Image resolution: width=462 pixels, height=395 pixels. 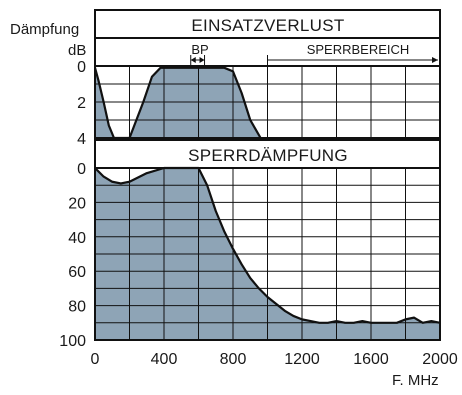 What do you see at coordinates (77, 203) in the screenshot?
I see `sa-ytick-label: 20` at bounding box center [77, 203].